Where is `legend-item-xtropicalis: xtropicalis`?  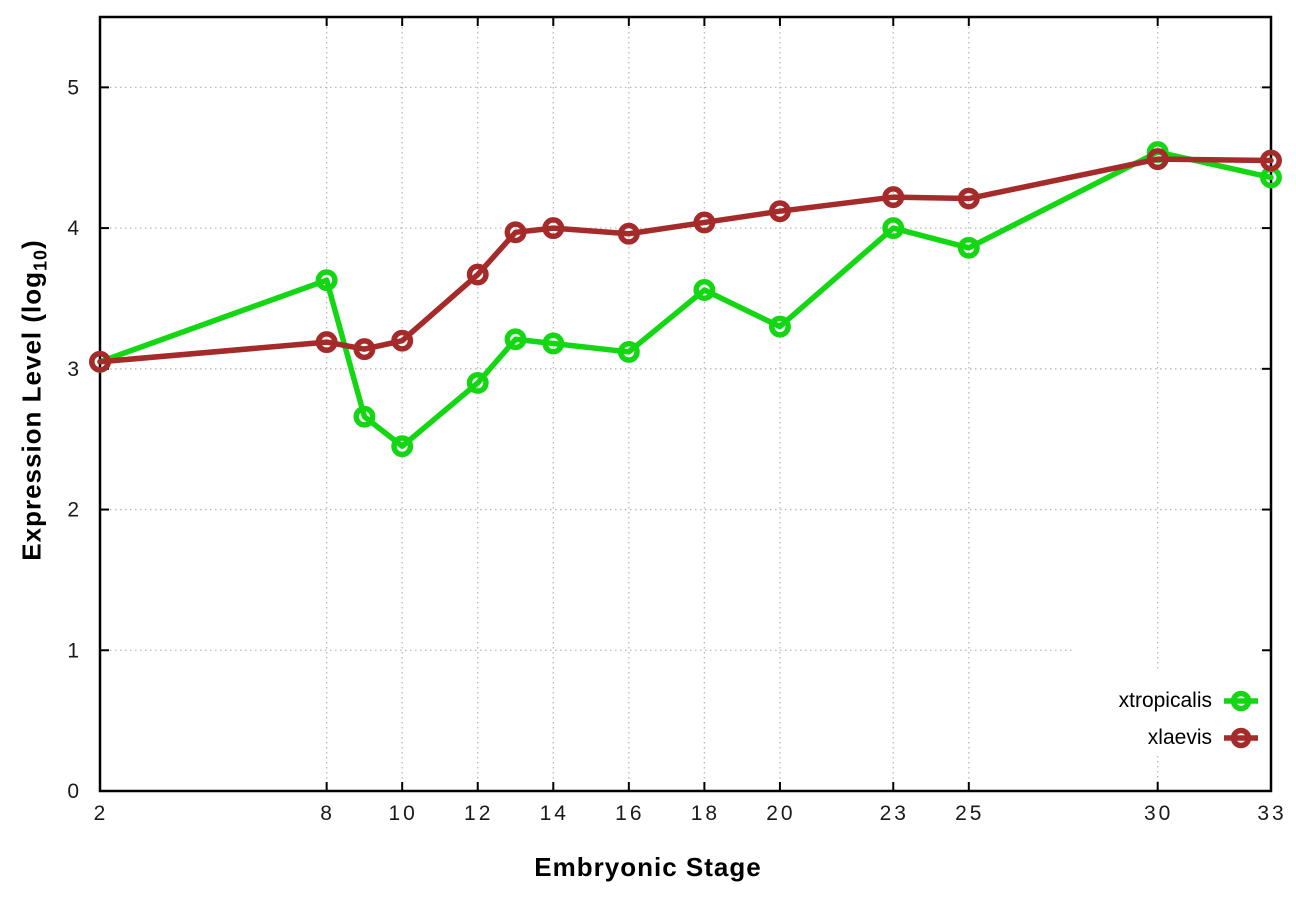
legend-item-xtropicalis: xtropicalis is located at coordinates (1189, 700).